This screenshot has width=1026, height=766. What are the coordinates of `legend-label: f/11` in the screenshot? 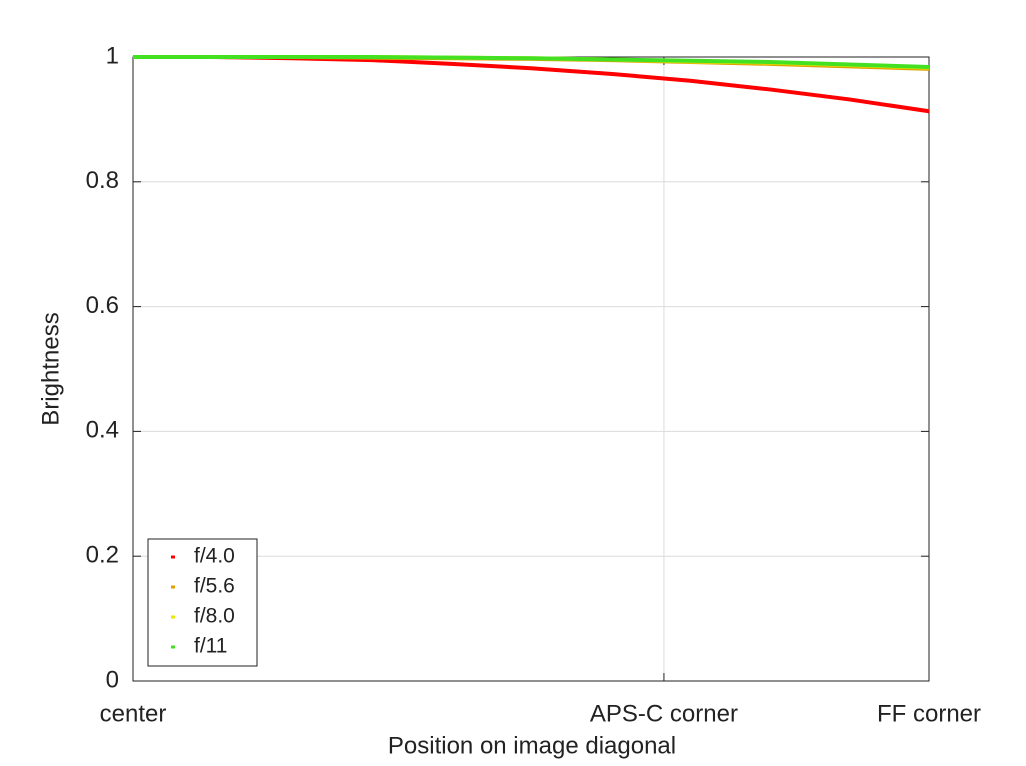 It's located at (210, 646).